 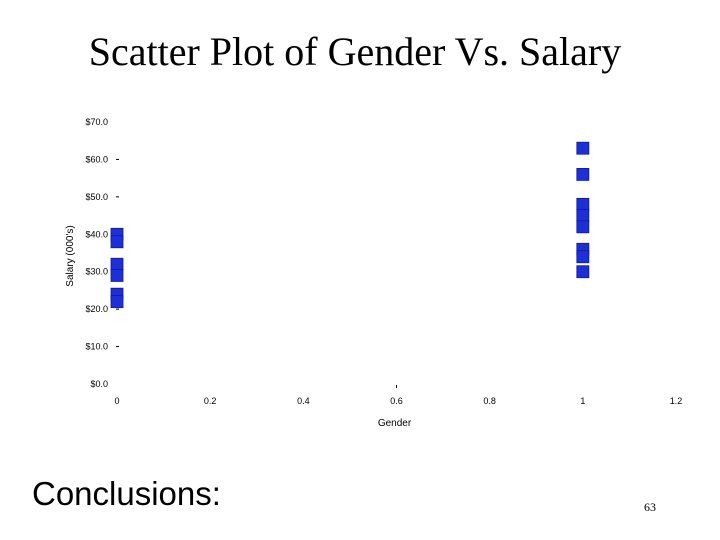 What do you see at coordinates (116, 401) in the screenshot?
I see `x-tick-label: 0` at bounding box center [116, 401].